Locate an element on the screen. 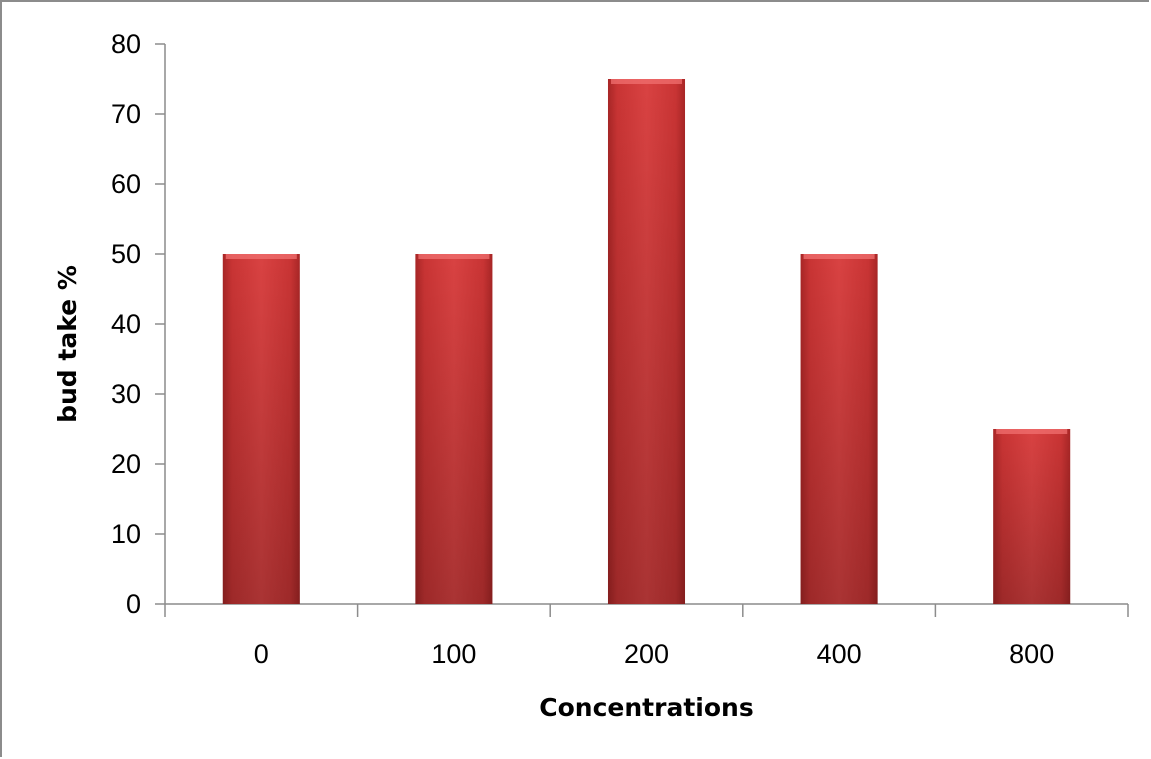  y-tick-label: 0 is located at coordinates (133, 604).